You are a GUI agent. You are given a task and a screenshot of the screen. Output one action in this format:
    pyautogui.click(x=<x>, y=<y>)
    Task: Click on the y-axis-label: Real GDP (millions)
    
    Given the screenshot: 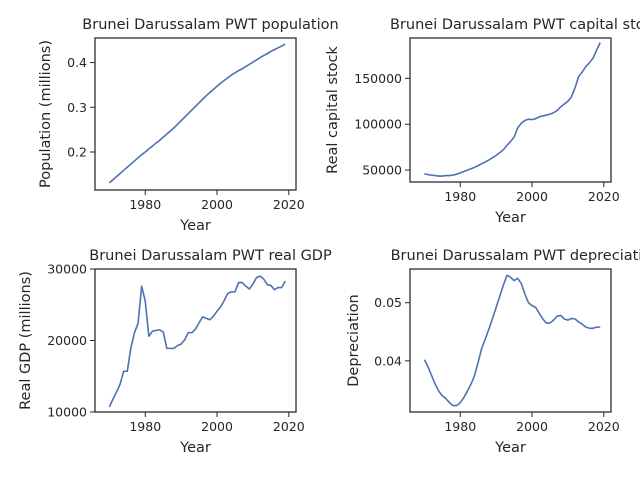 What is the action you would take?
    pyautogui.click(x=26, y=340)
    